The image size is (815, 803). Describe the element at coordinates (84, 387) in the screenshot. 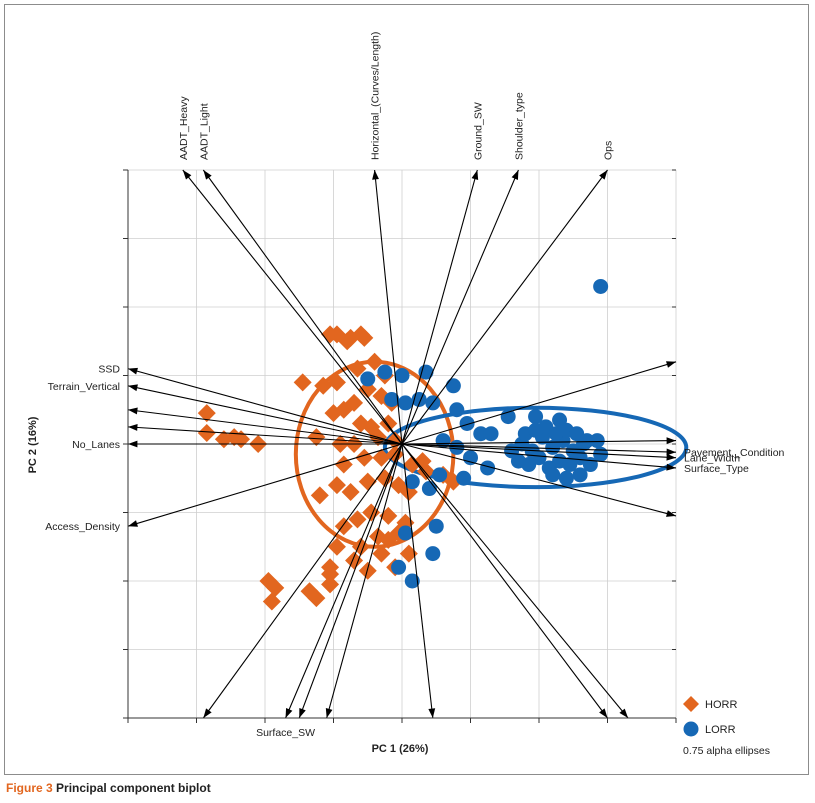

I see `loading-label: Terrain_Vertical` at that location.